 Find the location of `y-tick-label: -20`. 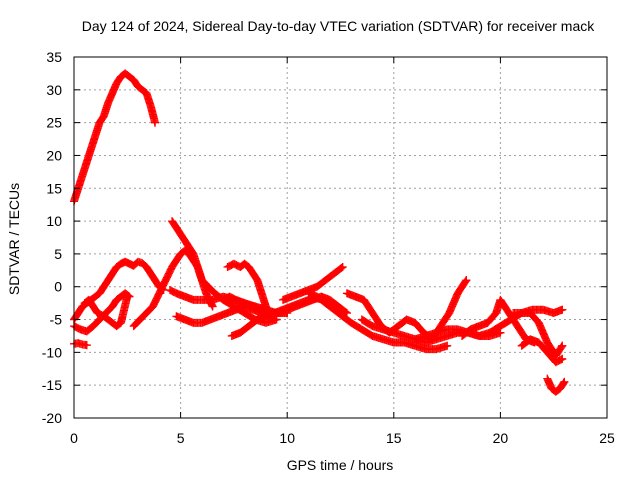

y-tick-label: -20 is located at coordinates (52, 418).